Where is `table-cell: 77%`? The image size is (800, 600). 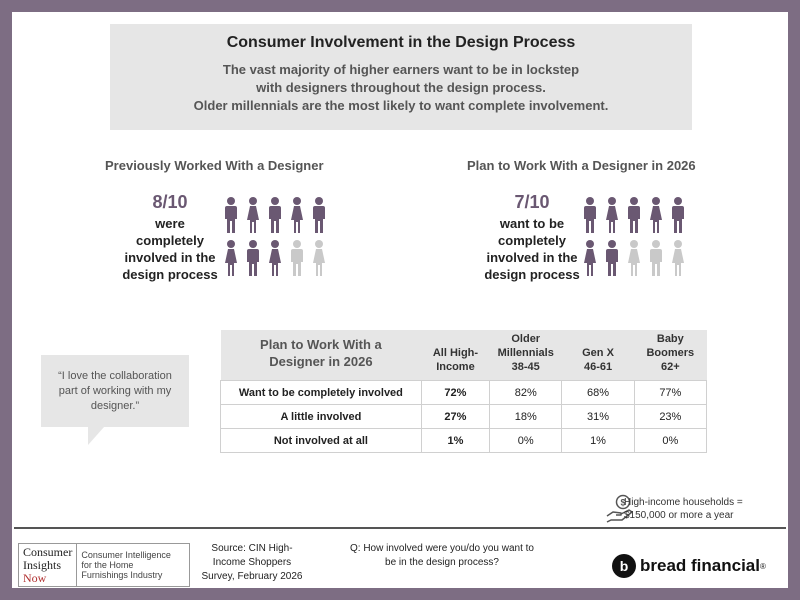 table-cell: 77% is located at coordinates (671, 392).